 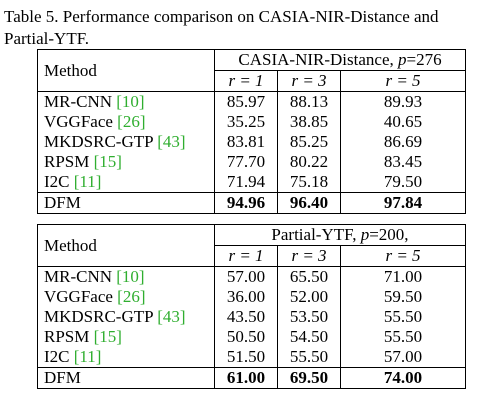 I want to click on table-row-proposed: DFM 61.00 69.50 74.00, so click(x=251, y=378).